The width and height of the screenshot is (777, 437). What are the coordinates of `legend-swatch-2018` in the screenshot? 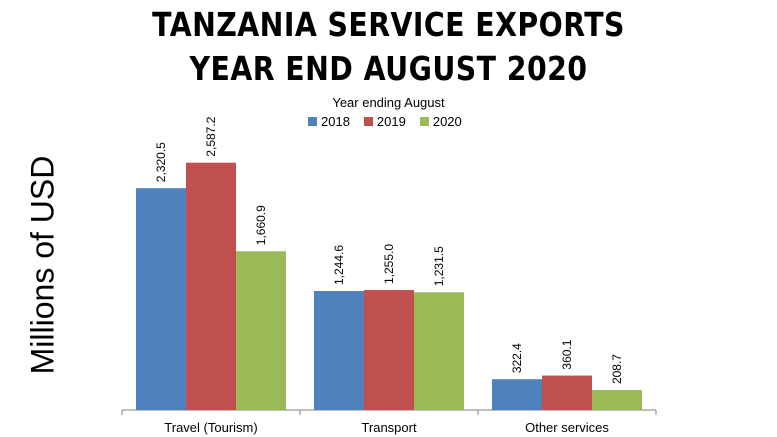 It's located at (312, 121).